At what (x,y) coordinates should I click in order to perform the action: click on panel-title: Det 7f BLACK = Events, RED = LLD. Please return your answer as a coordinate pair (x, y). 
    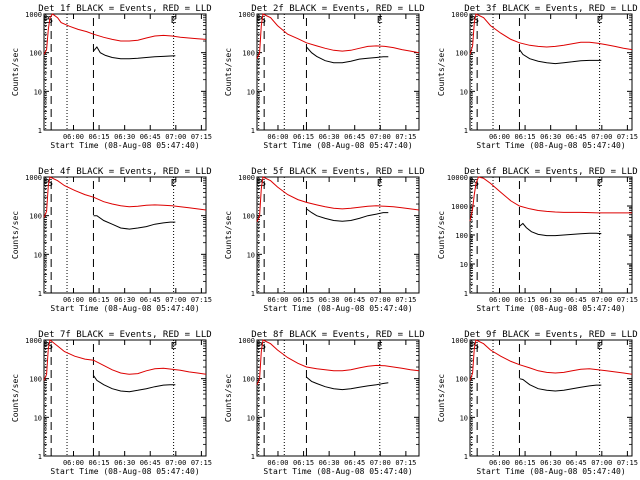
    Looking at the image, I should click on (124, 335).